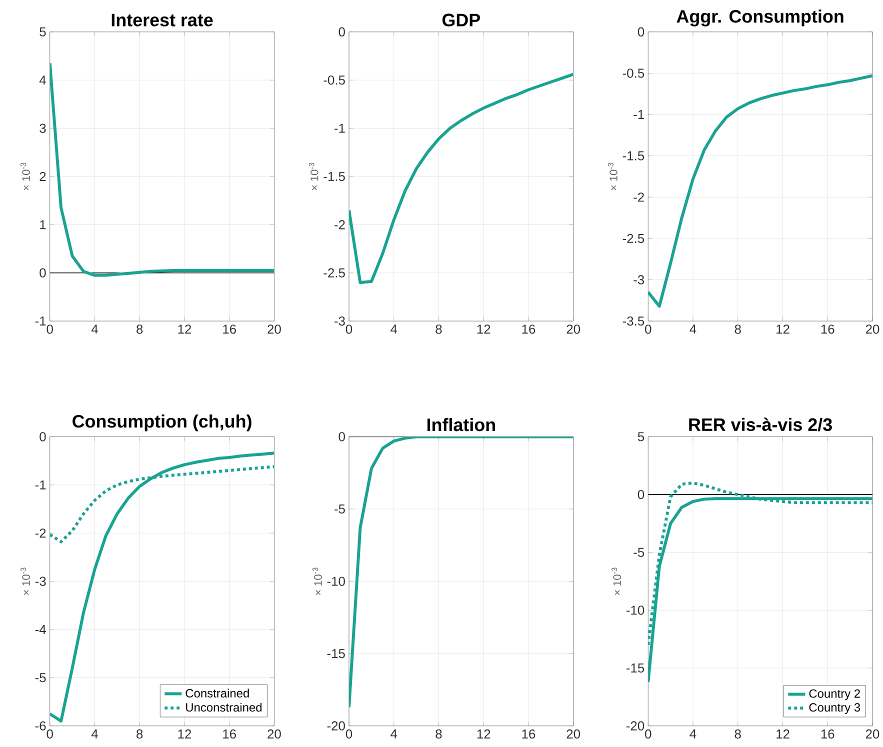 This screenshot has height=747, width=883. I want to click on legend-label: Unconstrained, so click(224, 707).